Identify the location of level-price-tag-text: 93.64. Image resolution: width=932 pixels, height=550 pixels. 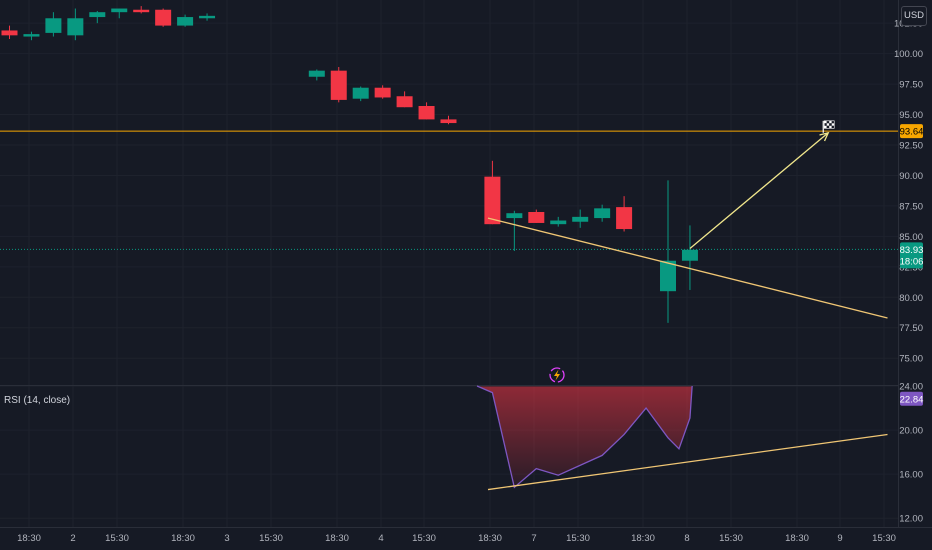
(912, 132).